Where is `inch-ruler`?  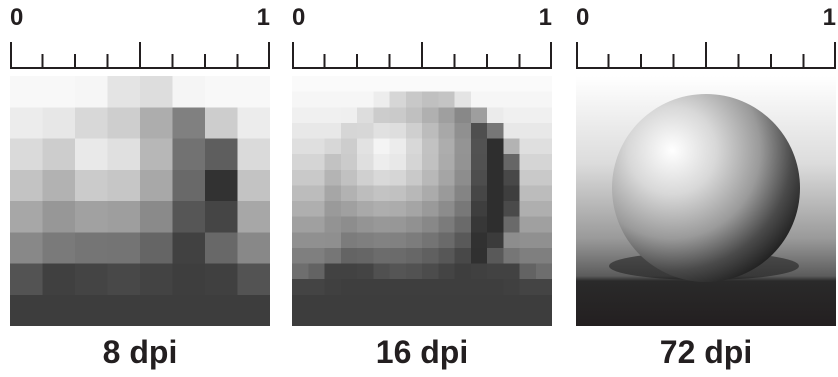 inch-ruler is located at coordinates (422, 55).